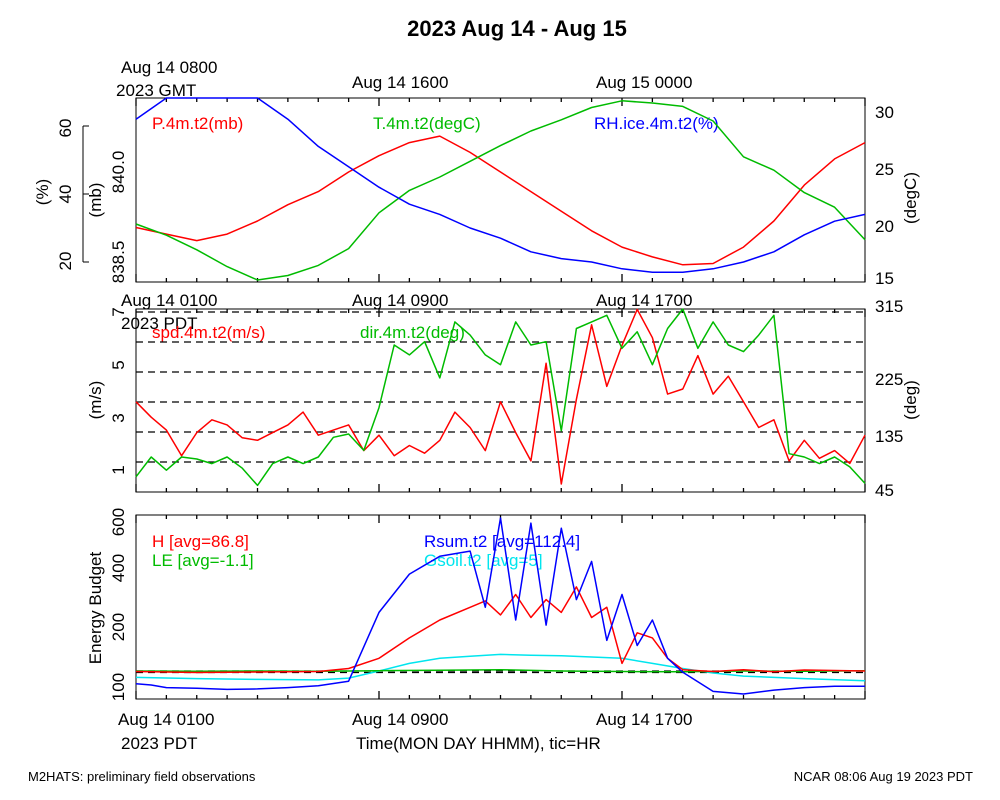 The image size is (1000, 800). I want to click on legend-wind-direction: dir.4m.t2(deg), so click(412, 332).